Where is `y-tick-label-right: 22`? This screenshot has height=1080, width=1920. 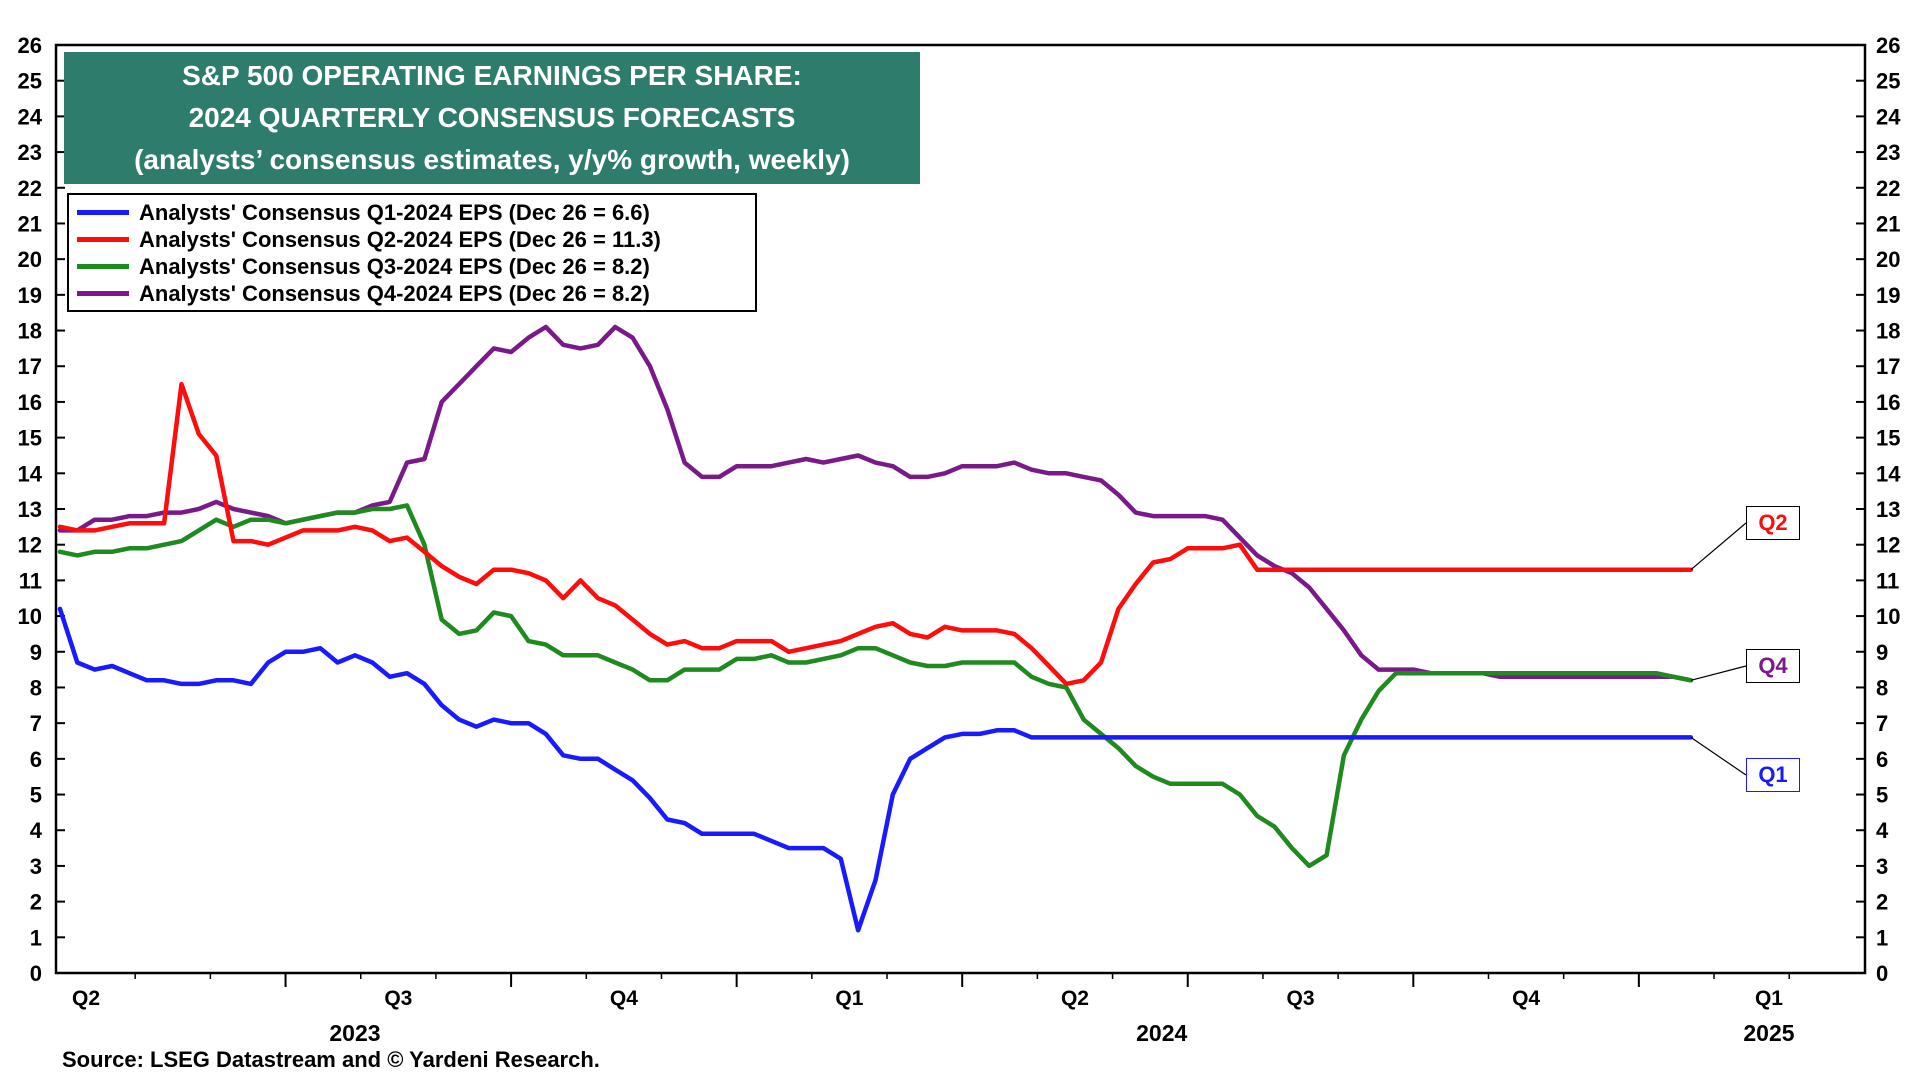
y-tick-label-right: 22 is located at coordinates (1888, 188).